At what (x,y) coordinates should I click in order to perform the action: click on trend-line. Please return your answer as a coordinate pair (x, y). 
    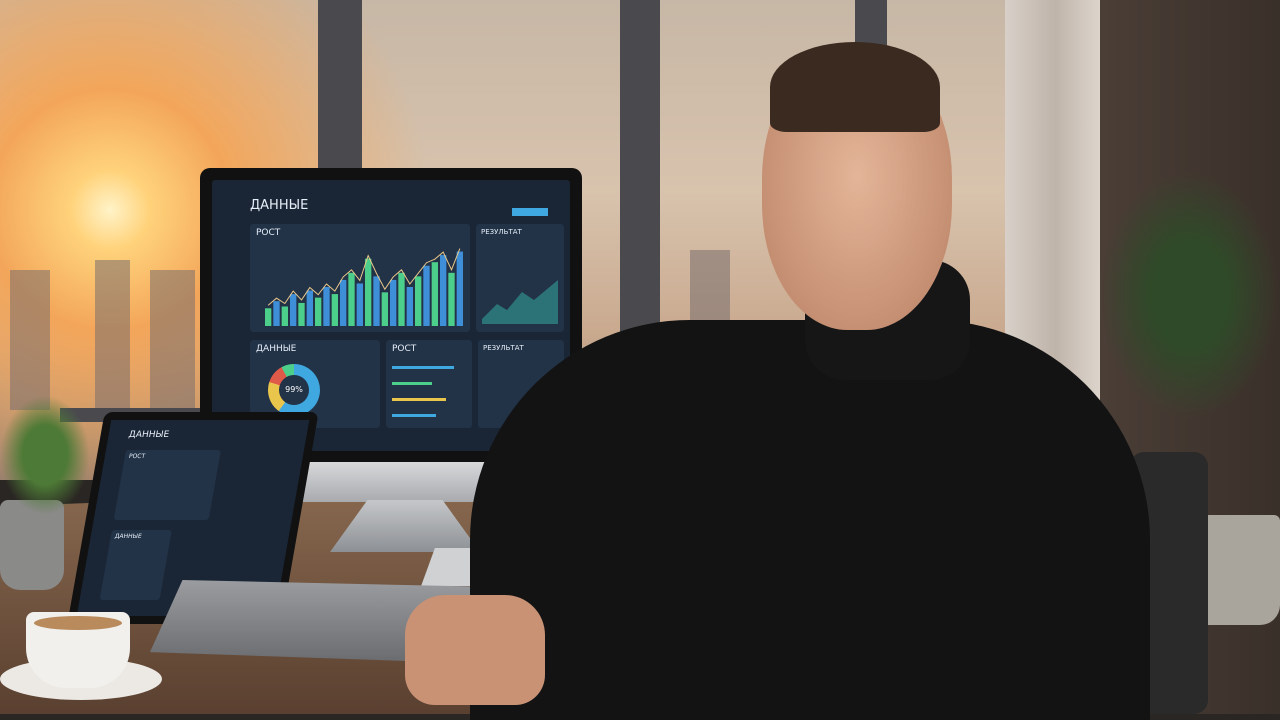
    Looking at the image, I should click on (364, 277).